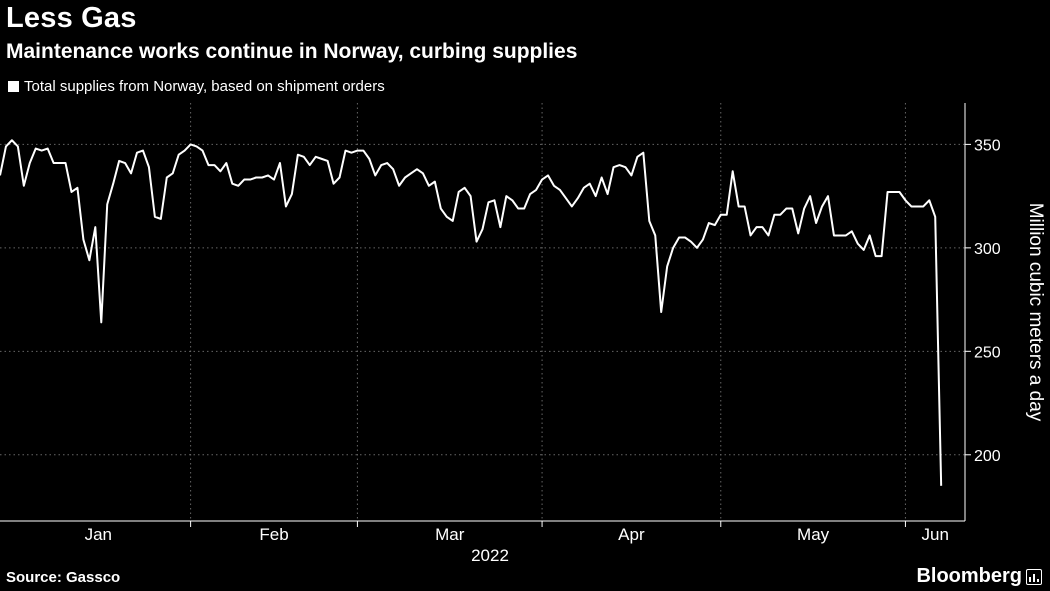 This screenshot has height=591, width=1050. Describe the element at coordinates (987, 300) in the screenshot. I see `y-tick-labels: 200 250 300 350` at that location.